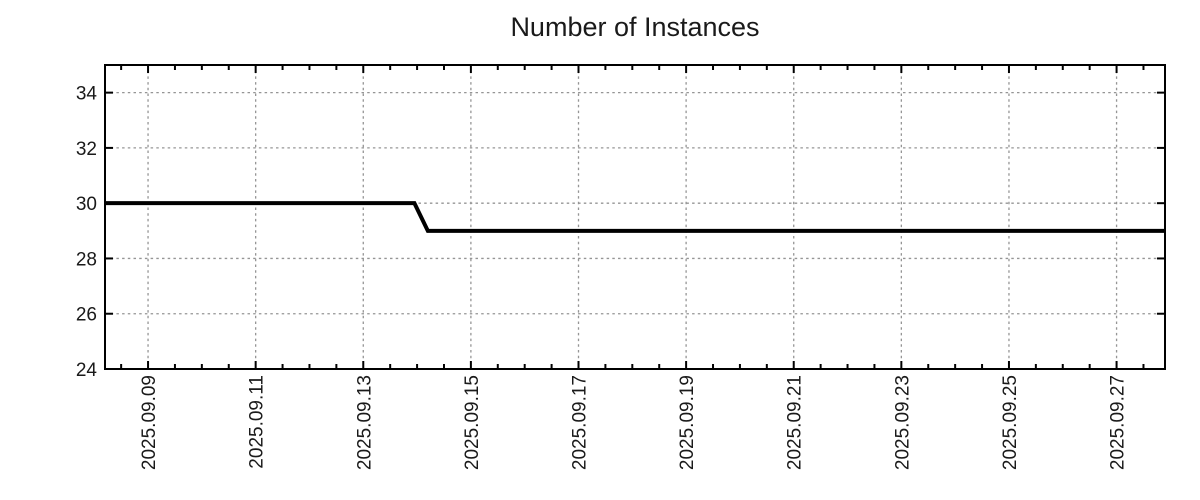 Image resolution: width=1200 pixels, height=500 pixels. Describe the element at coordinates (87, 370) in the screenshot. I see `y-tick-label: 24` at that location.